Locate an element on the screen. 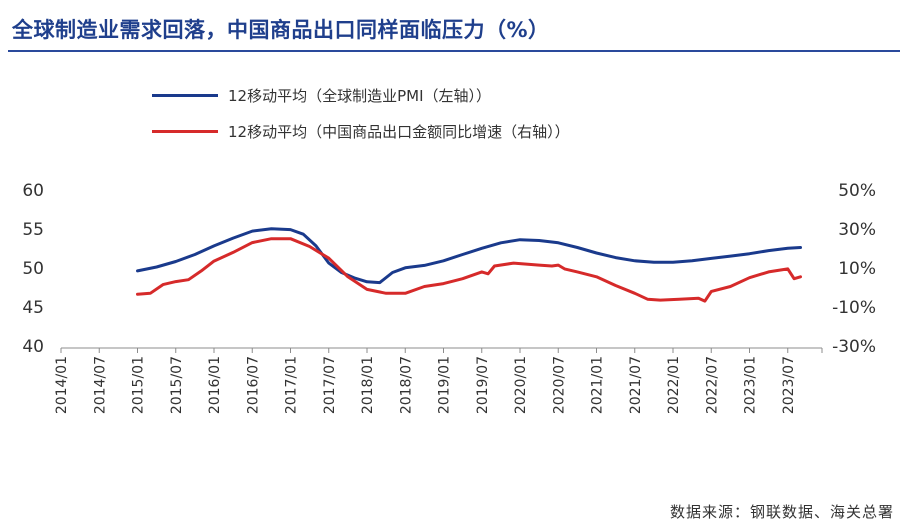 Image resolution: width=908 pixels, height=530 pixels. x-tick-label: 2018/01 is located at coordinates (368, 385).